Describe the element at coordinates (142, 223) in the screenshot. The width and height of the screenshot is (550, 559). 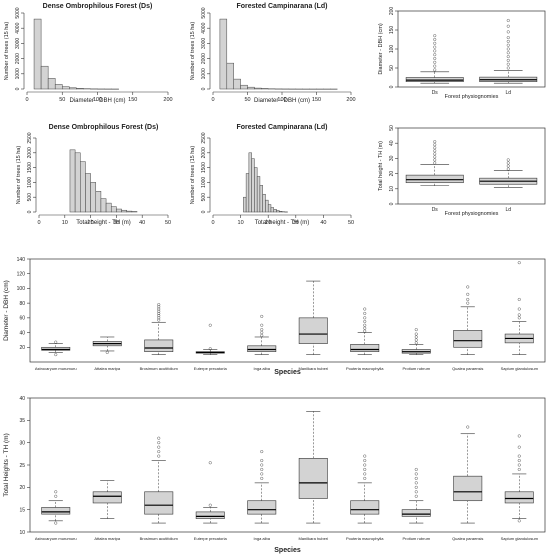
I see `x-tick-label: 40` at that location.